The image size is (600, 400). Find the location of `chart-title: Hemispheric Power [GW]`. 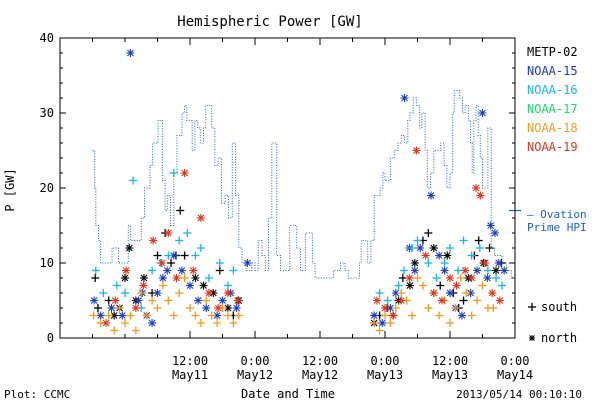

chart-title: Hemispheric Power [GW] is located at coordinates (269, 22).